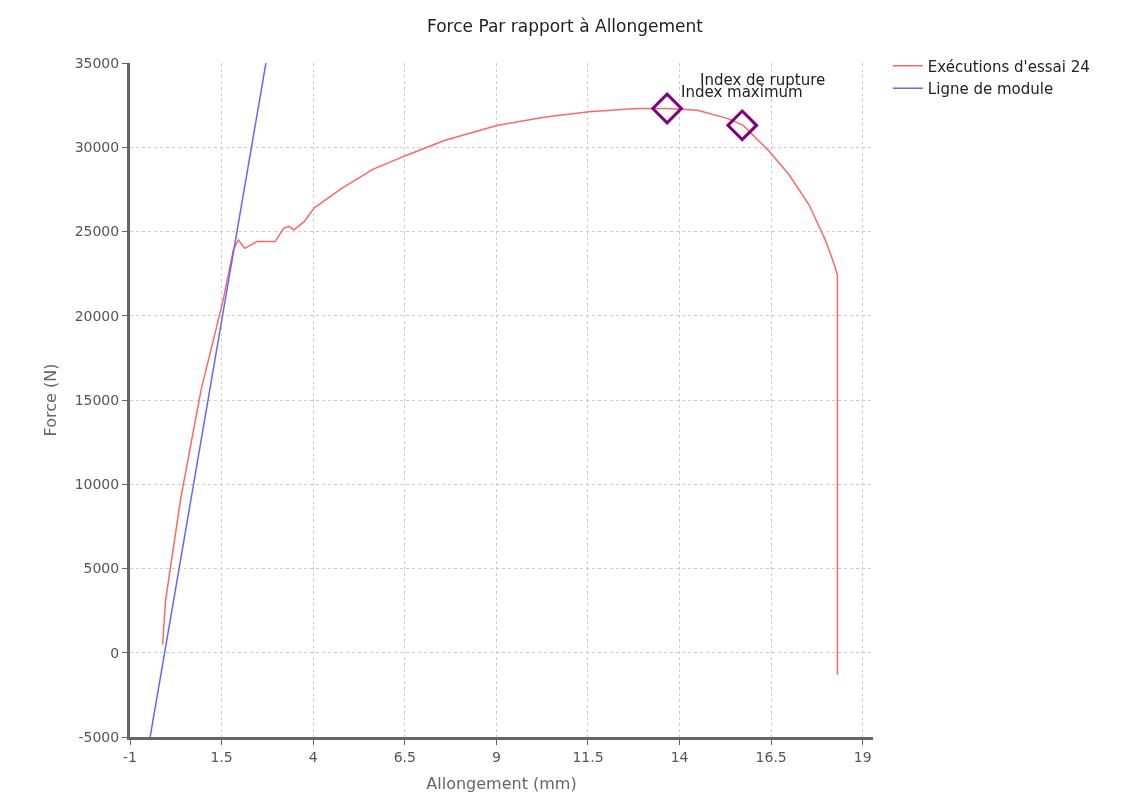 This screenshot has height=806, width=1130. What do you see at coordinates (101, 568) in the screenshot?
I see `y-tick-label: 5000` at bounding box center [101, 568].